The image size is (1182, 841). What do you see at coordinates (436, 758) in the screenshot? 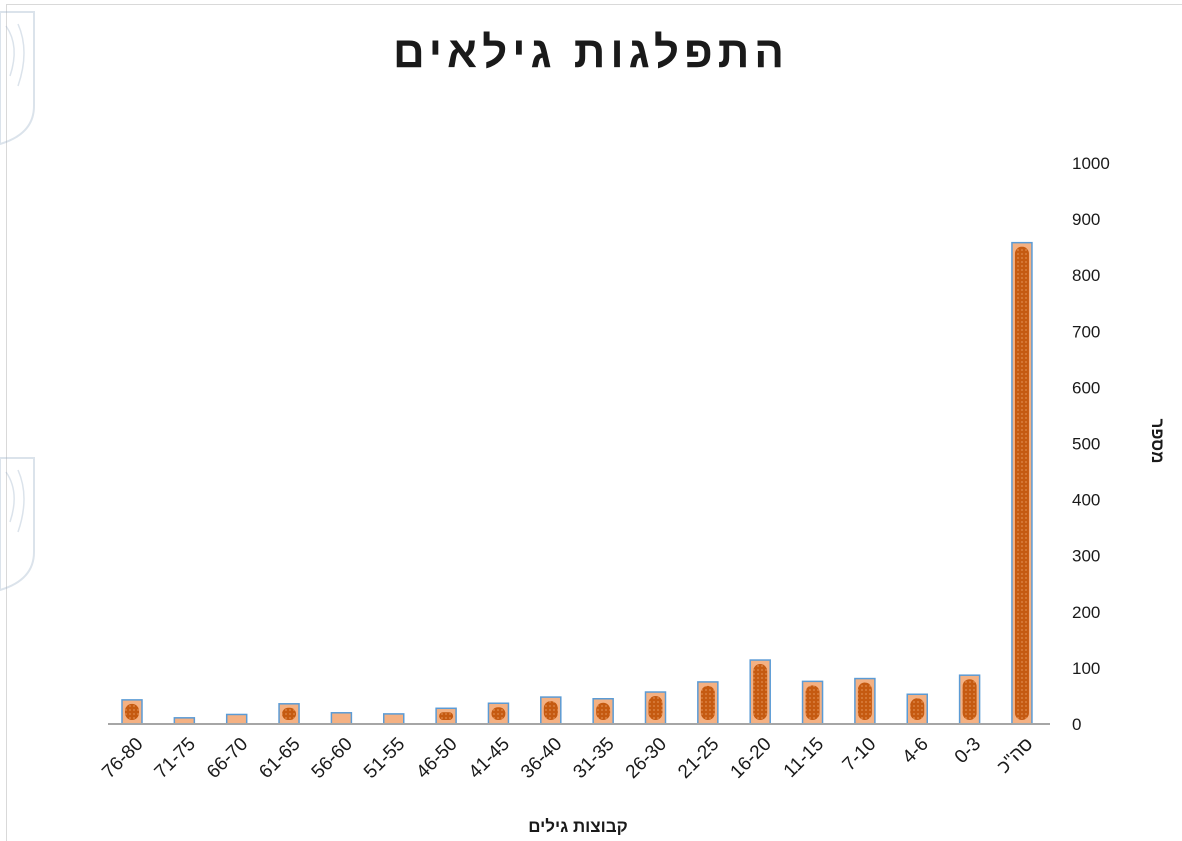
I see `x-tick-label: 46-50` at bounding box center [436, 758].